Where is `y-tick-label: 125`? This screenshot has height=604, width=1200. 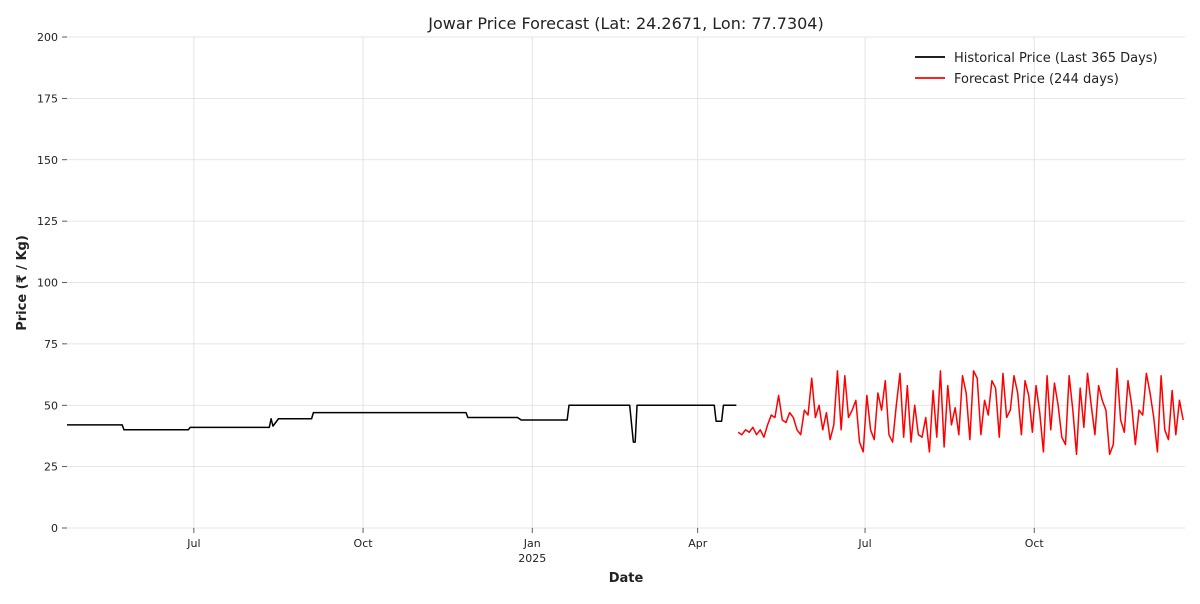
y-tick-label: 125 is located at coordinates (47, 221).